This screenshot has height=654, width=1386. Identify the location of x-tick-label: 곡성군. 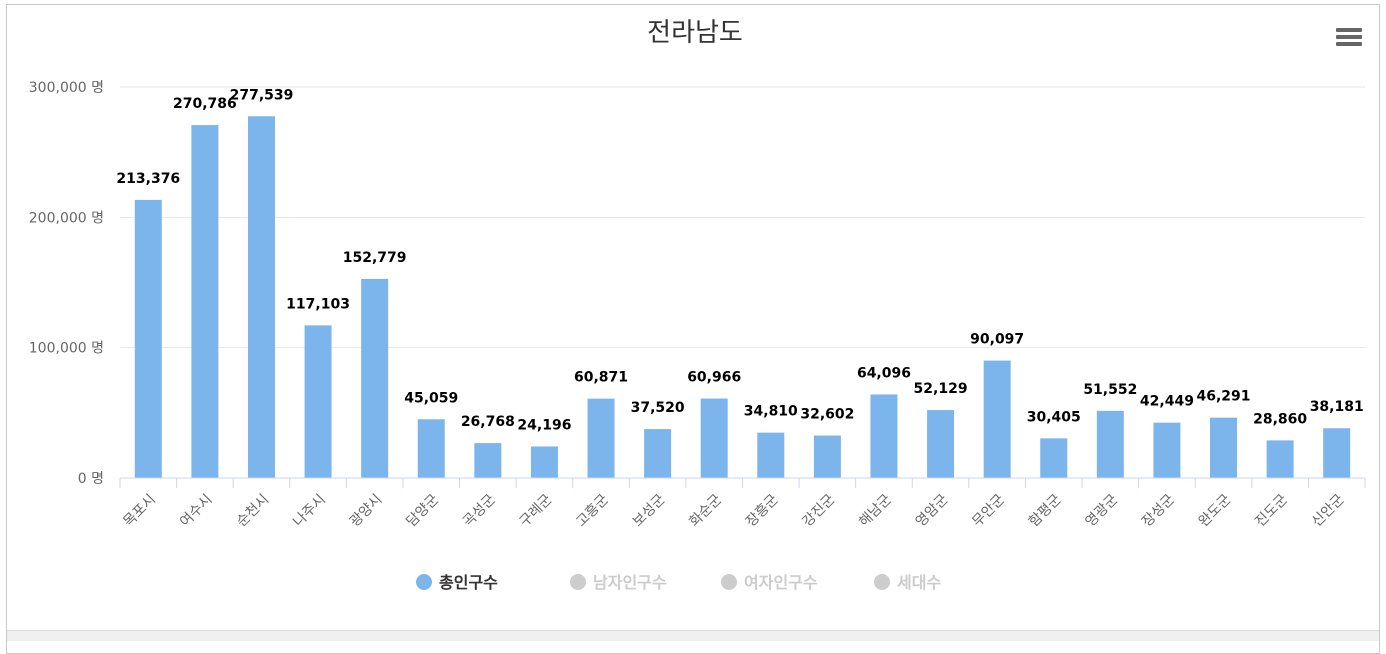
(479, 510).